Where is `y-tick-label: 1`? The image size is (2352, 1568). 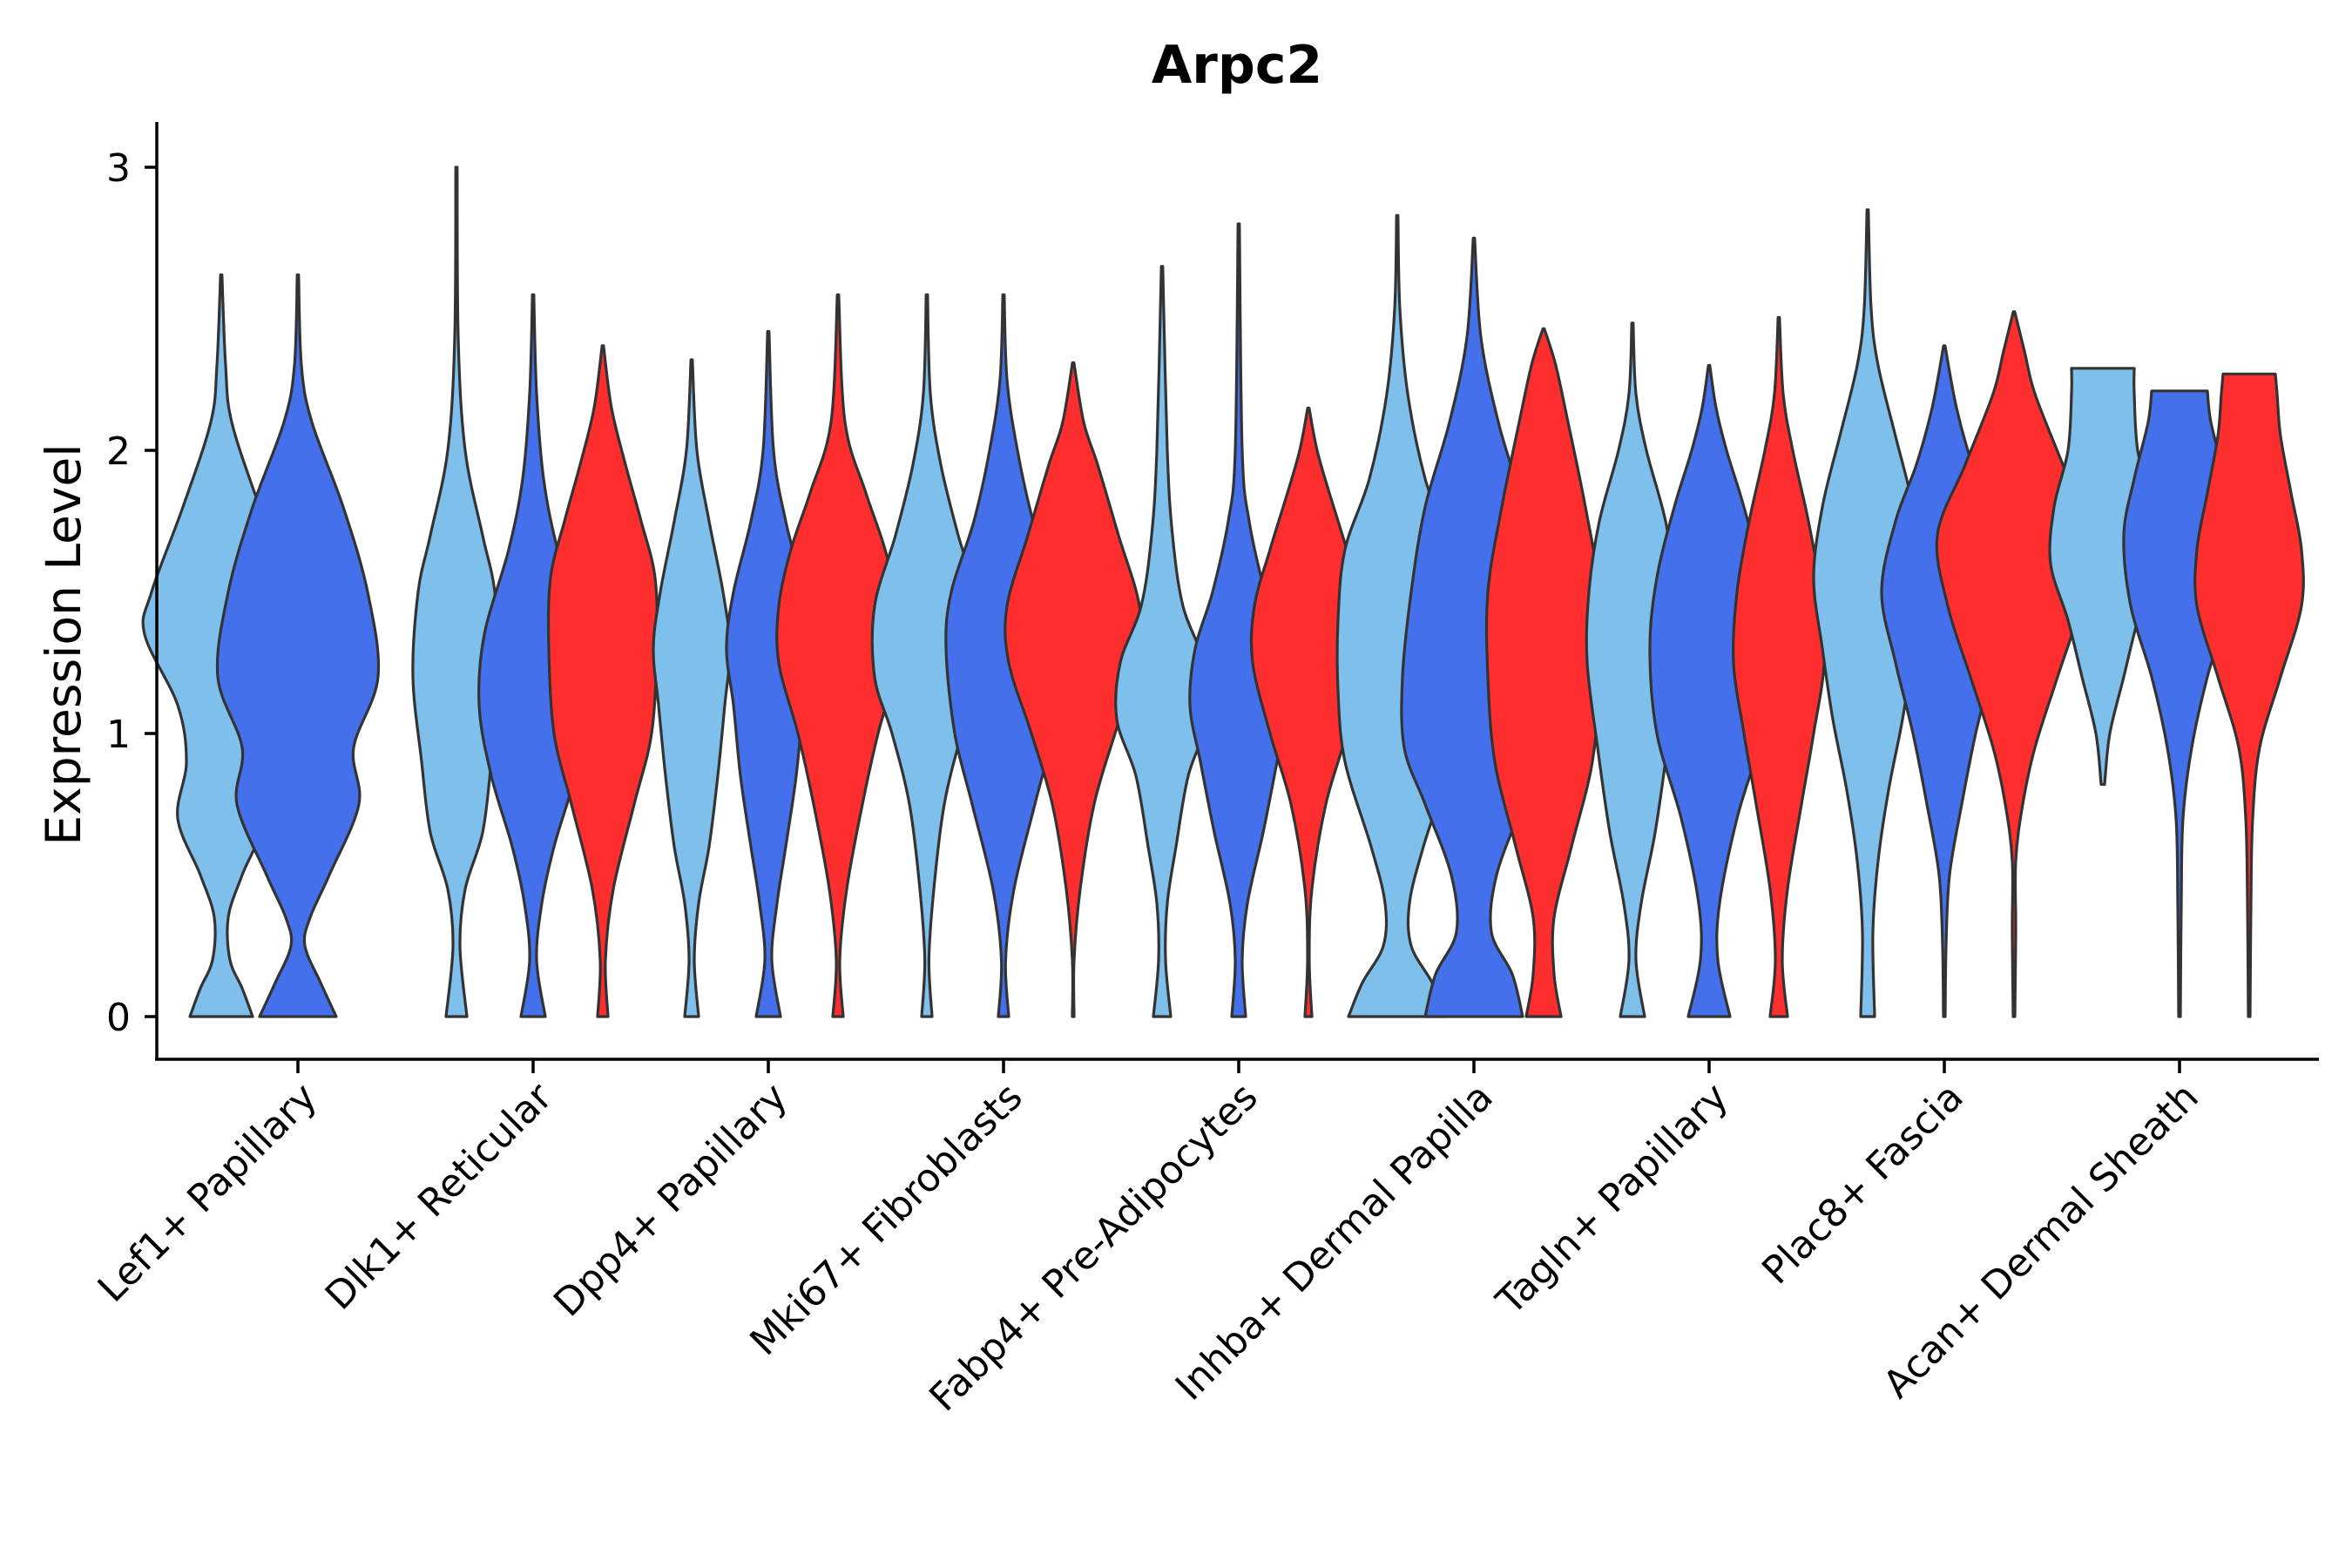
y-tick-label: 1 is located at coordinates (119, 735).